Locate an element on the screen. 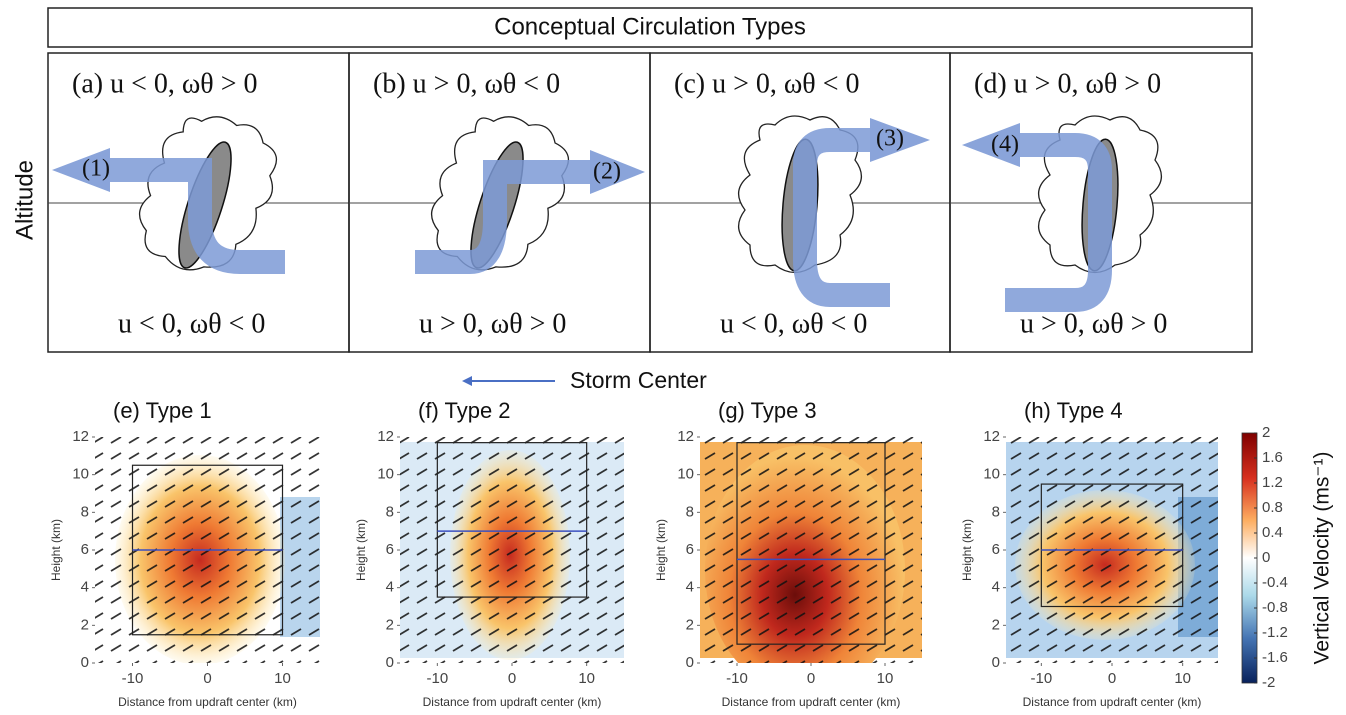  header-box is located at coordinates (650, 27).